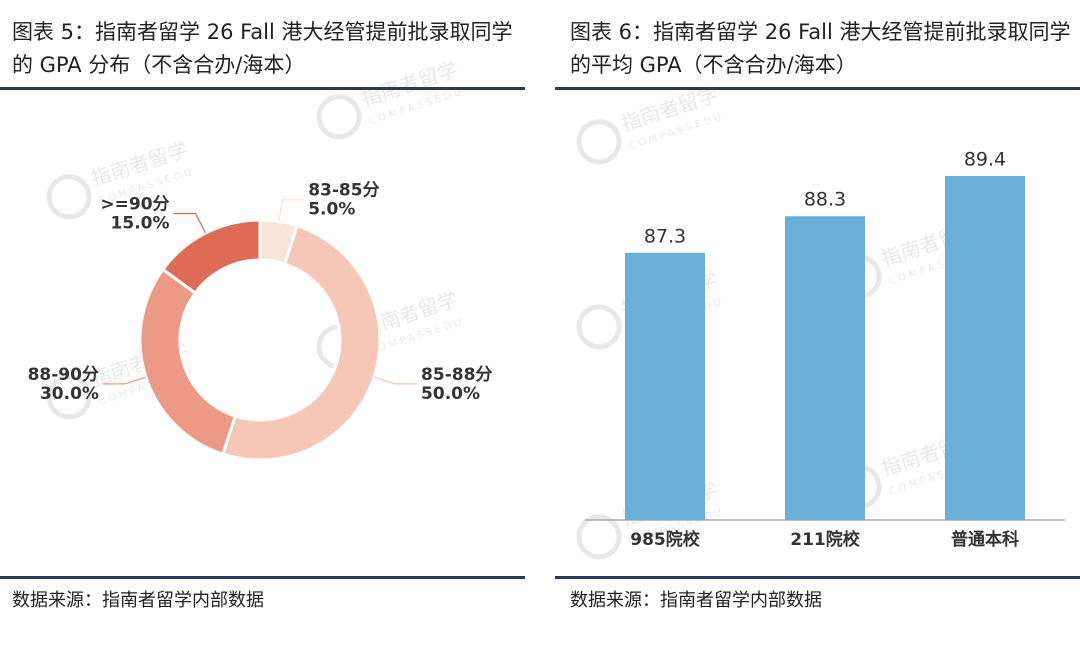  I want to click on slice-value-label: 5.0%, so click(331, 210).